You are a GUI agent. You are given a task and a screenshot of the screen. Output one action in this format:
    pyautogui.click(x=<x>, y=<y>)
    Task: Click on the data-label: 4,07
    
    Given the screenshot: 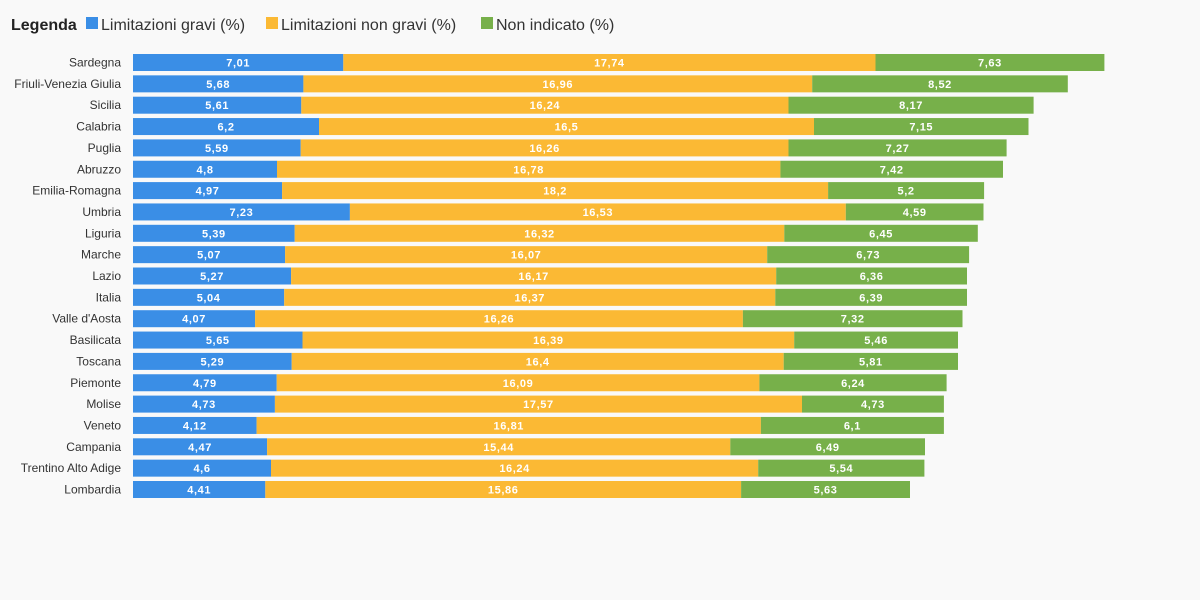 What is the action you would take?
    pyautogui.click(x=194, y=320)
    